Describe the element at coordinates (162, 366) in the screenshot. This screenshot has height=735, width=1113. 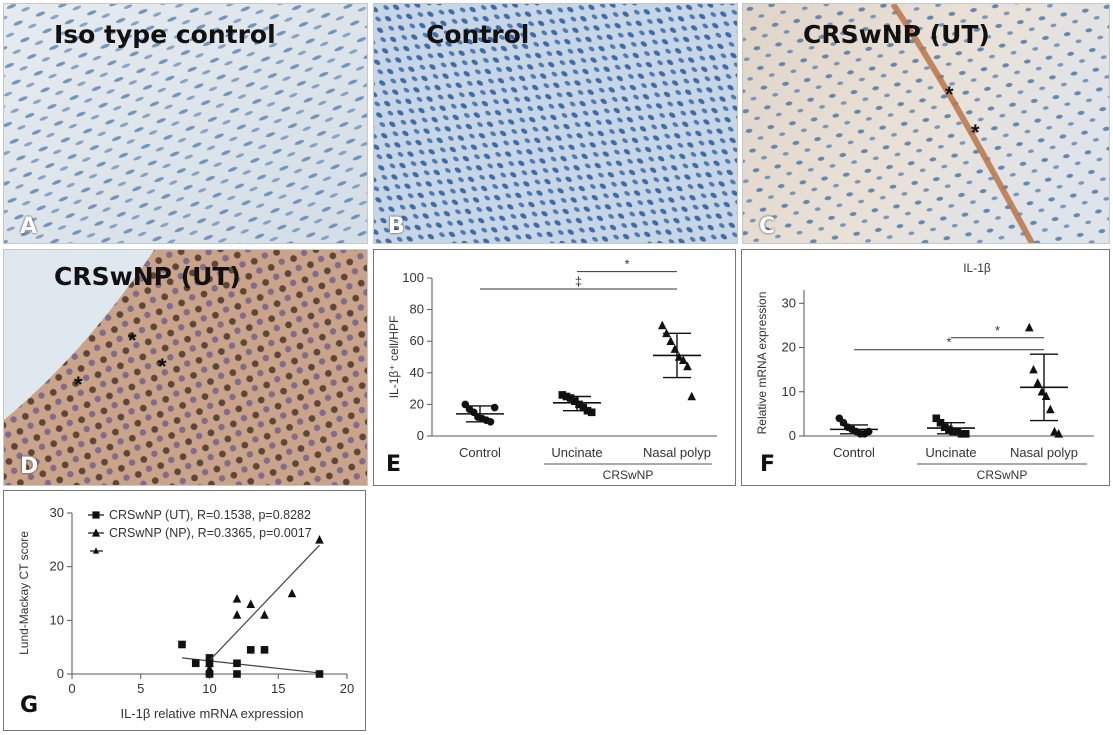
I see `panel-d-asterisk-2: *` at that location.